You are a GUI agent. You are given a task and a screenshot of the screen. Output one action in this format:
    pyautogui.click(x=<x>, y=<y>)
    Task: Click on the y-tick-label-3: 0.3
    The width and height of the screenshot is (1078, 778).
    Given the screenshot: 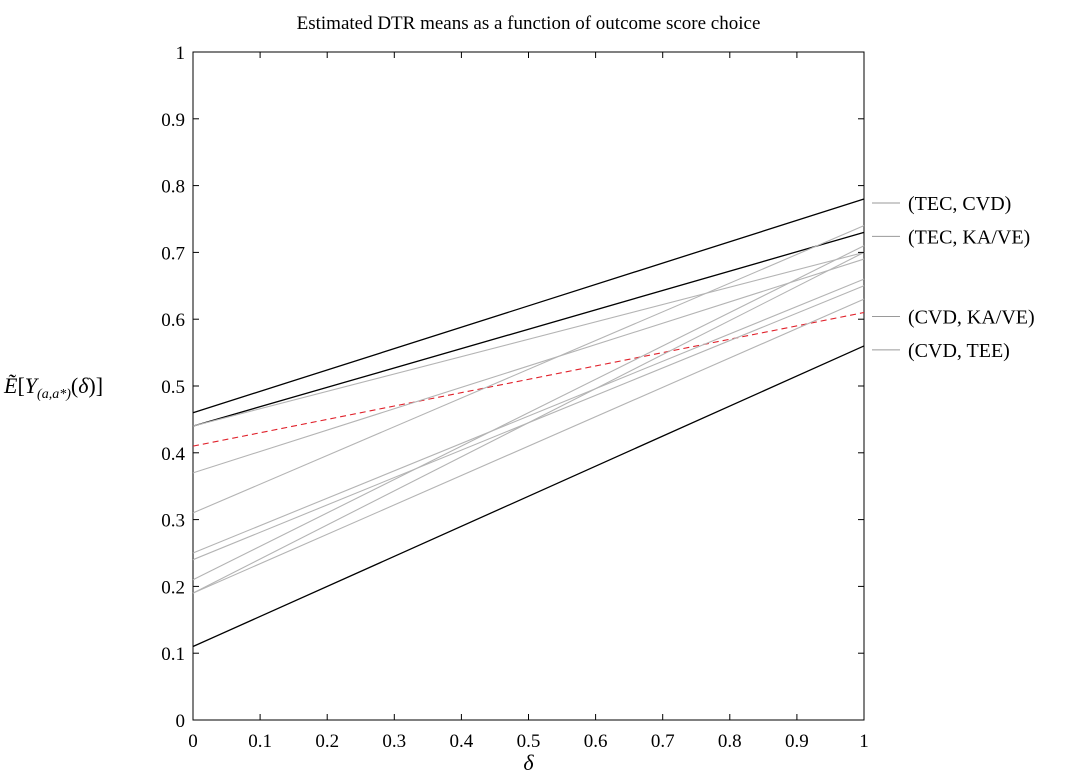 What is the action you would take?
    pyautogui.click(x=173, y=521)
    